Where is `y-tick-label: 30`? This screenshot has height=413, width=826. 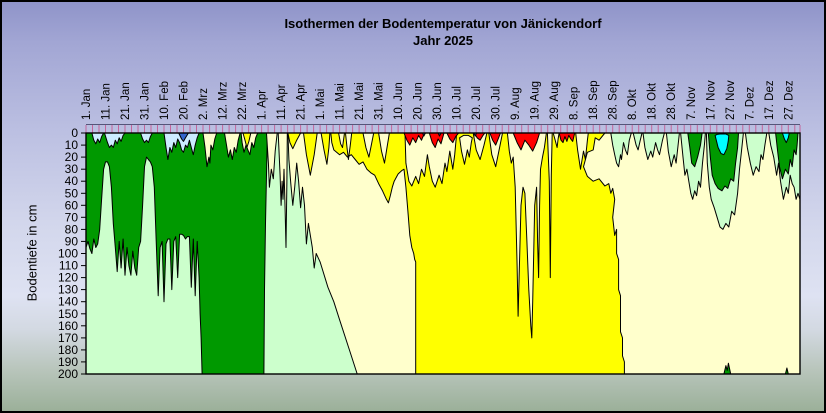
y-tick-label: 30 is located at coordinates (72, 169).